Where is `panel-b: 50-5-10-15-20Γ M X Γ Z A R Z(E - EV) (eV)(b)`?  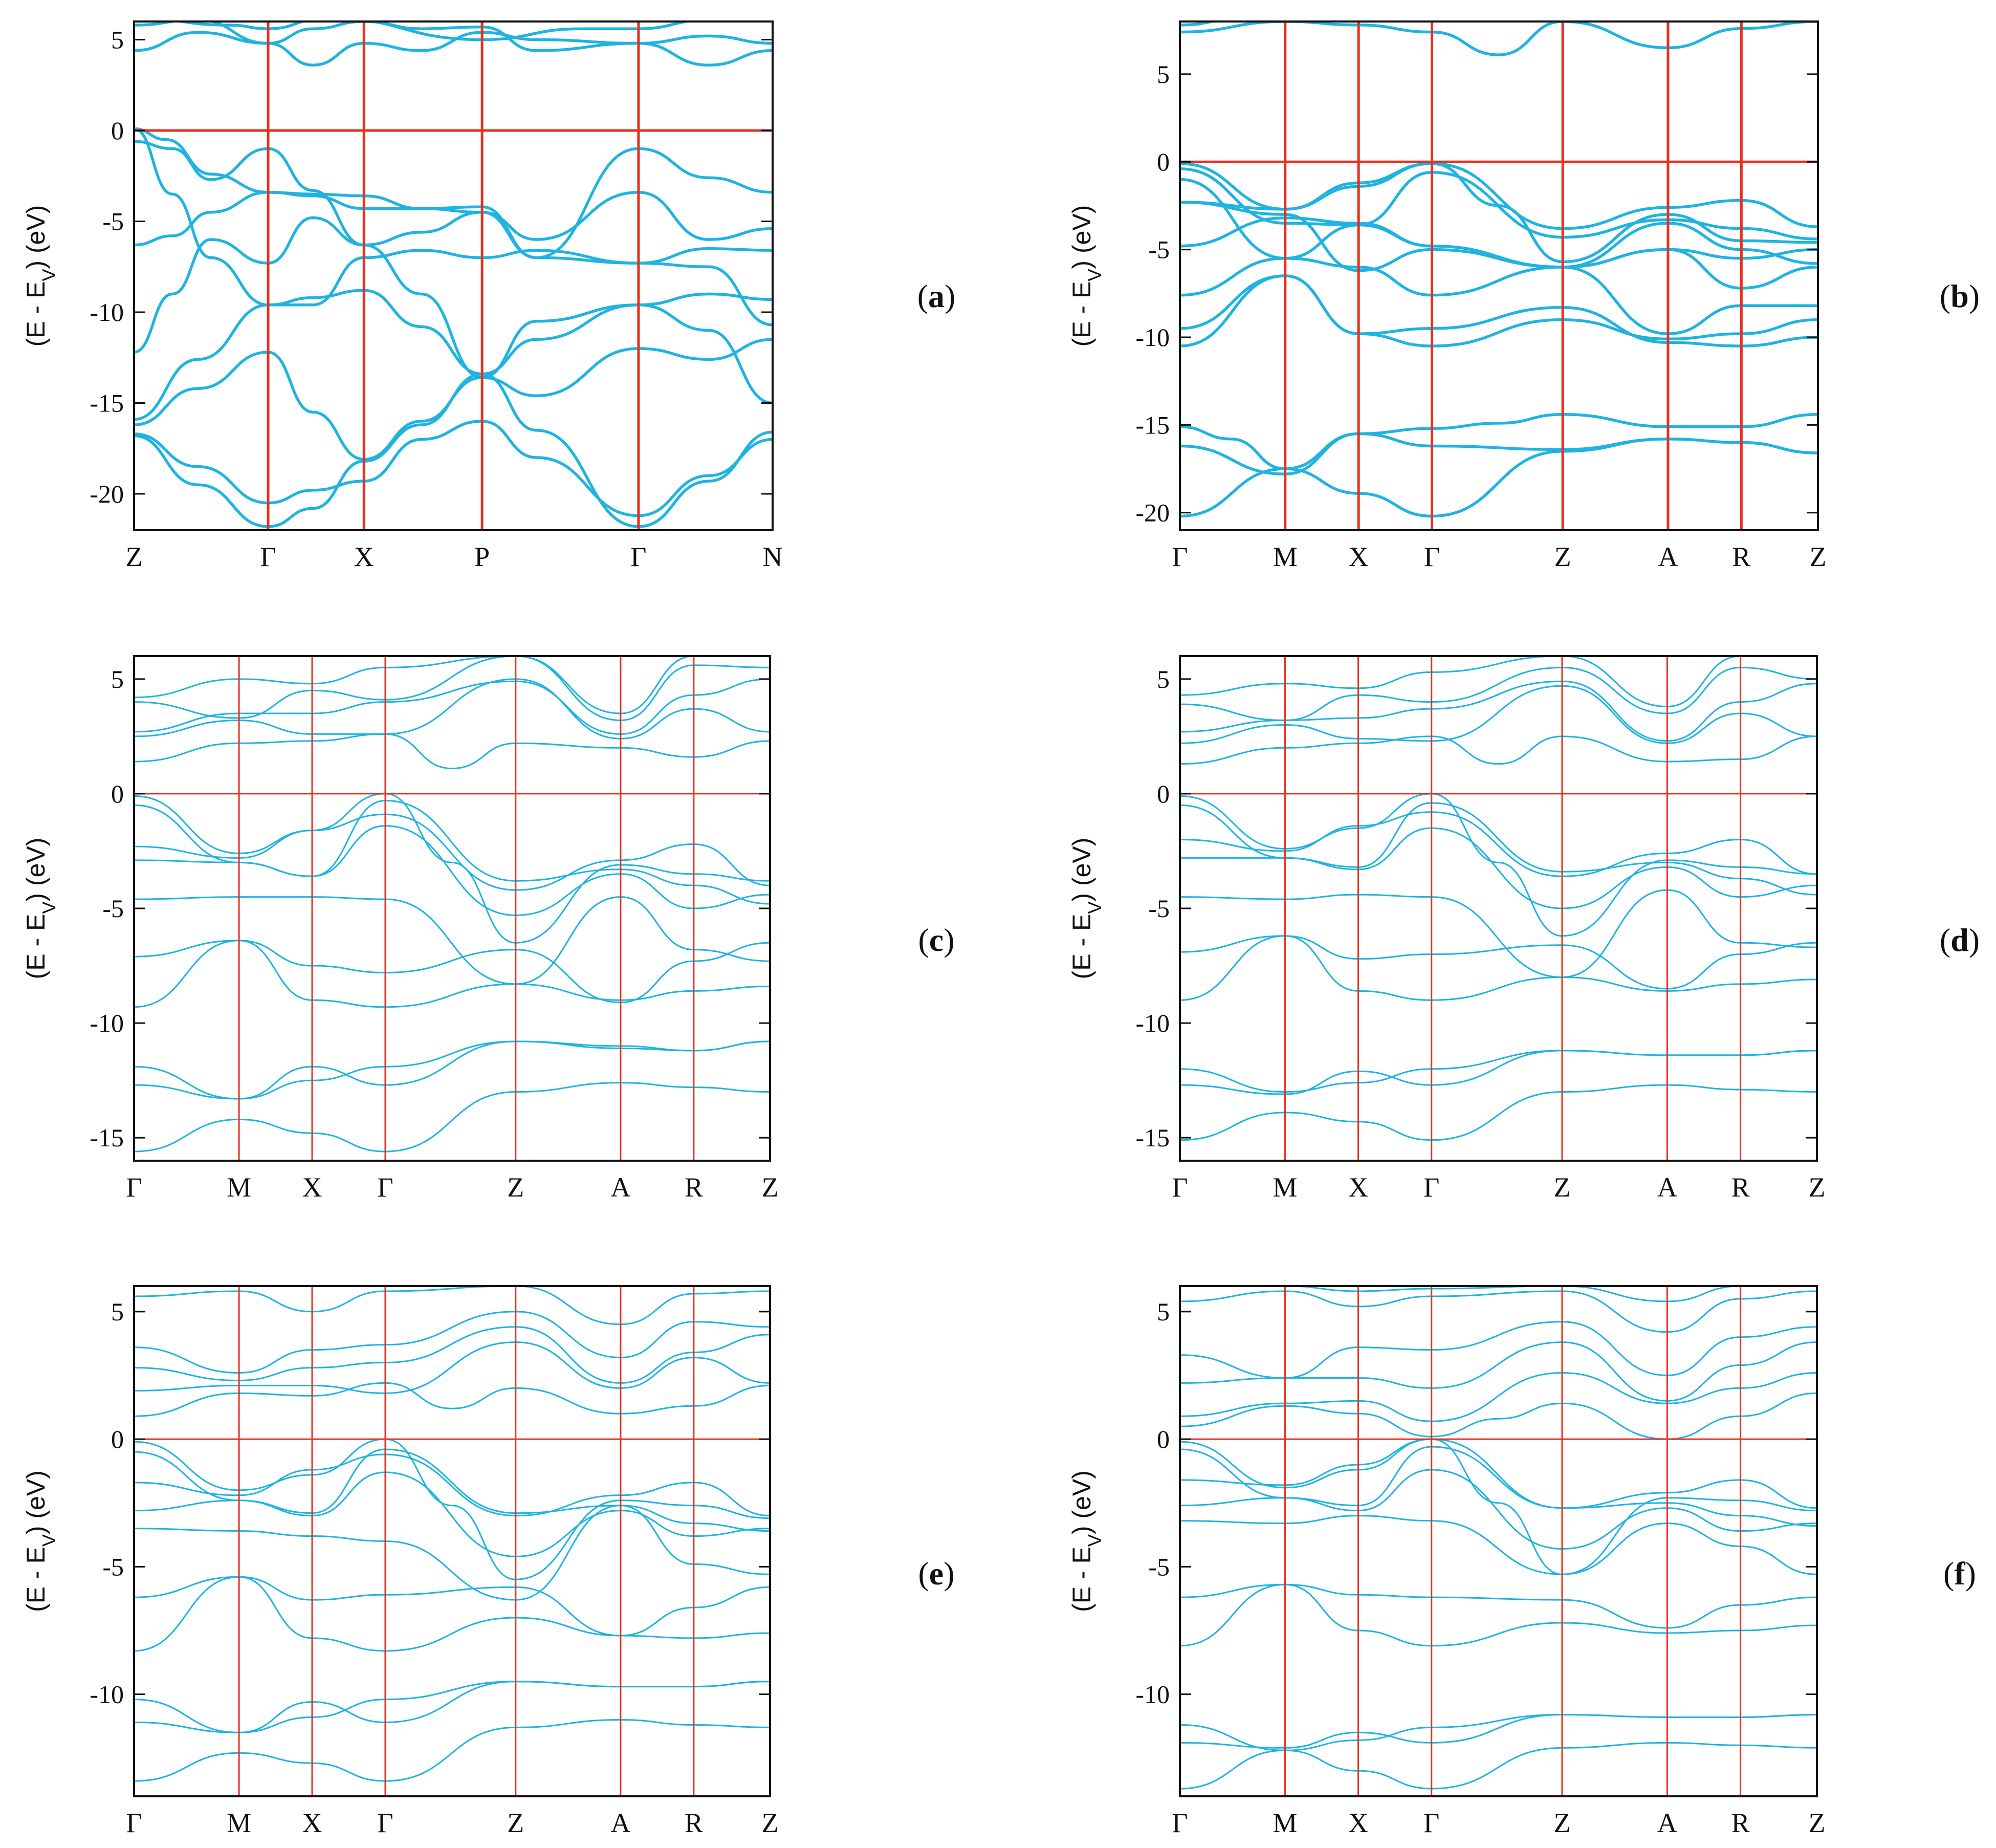
panel-b: 50-5-10-15-20Γ M X Γ Z A R Z(E - EV) (eV)(b) is located at coordinates (1523, 296).